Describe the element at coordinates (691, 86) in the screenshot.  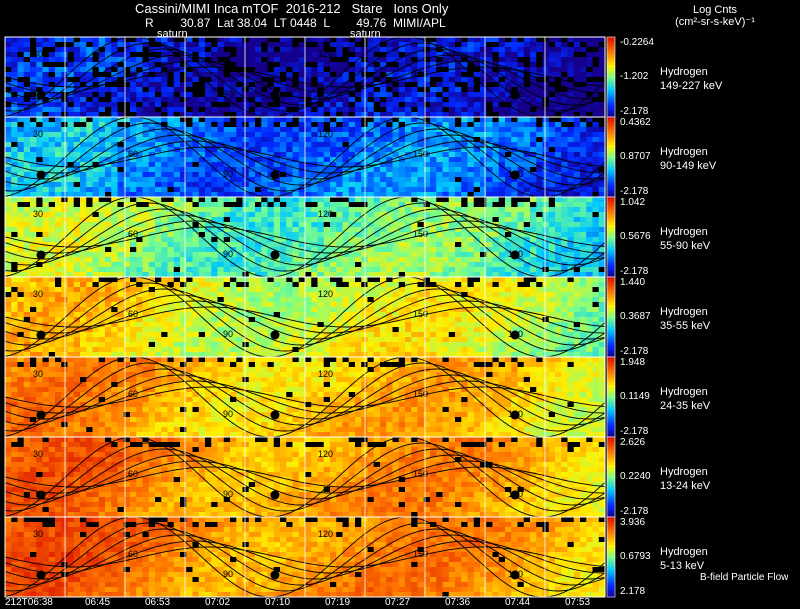
I see `energy-range-label: 149-227 keV` at that location.